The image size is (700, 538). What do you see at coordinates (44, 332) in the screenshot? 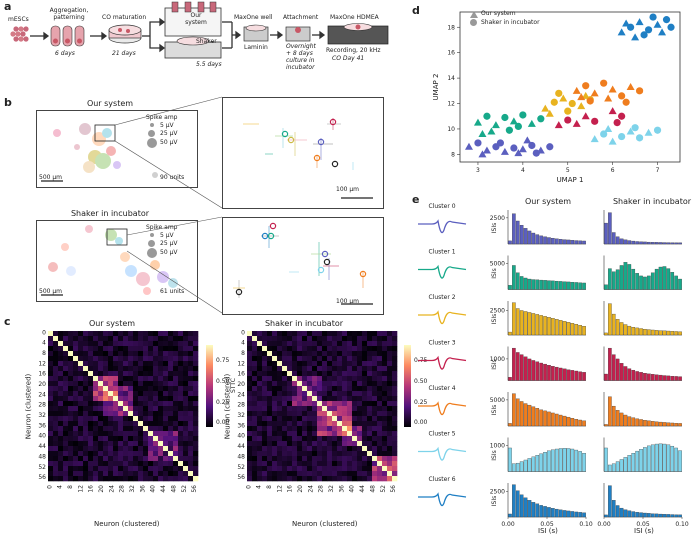
I see `heatmap-ytick: 0` at bounding box center [44, 332].